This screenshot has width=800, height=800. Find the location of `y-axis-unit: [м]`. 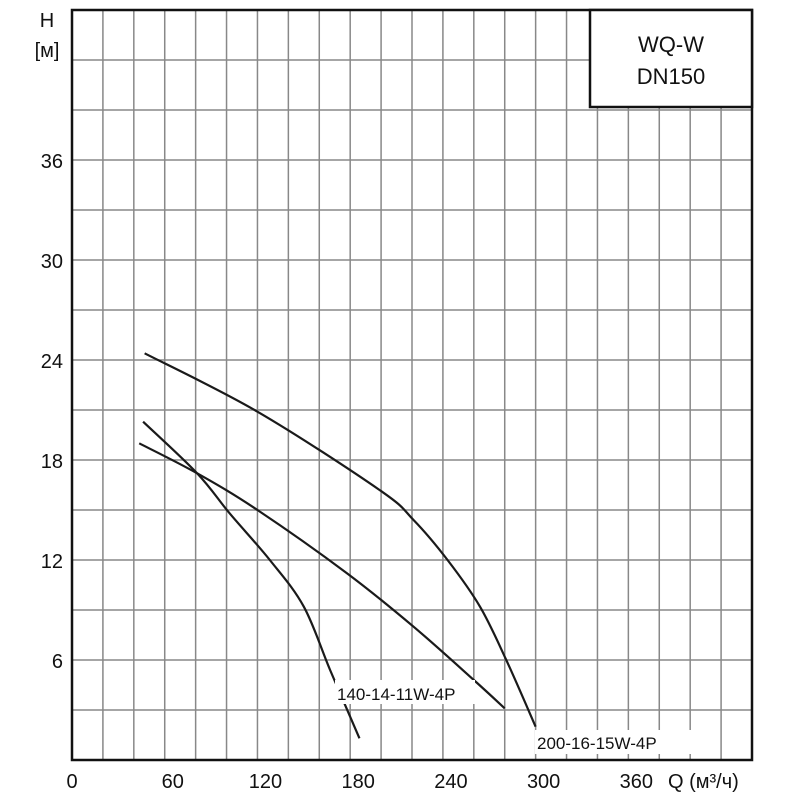

y-axis-unit: [м] is located at coordinates (47, 51).